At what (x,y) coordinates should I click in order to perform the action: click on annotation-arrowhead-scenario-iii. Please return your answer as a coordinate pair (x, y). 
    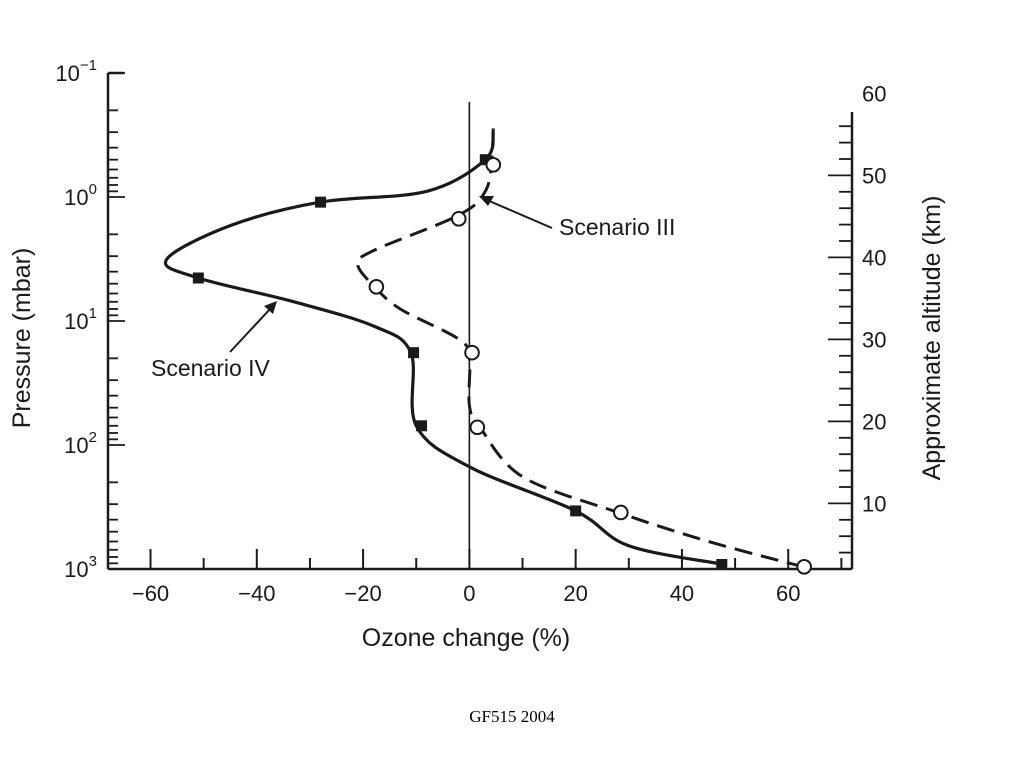
    Looking at the image, I should click on (486, 201).